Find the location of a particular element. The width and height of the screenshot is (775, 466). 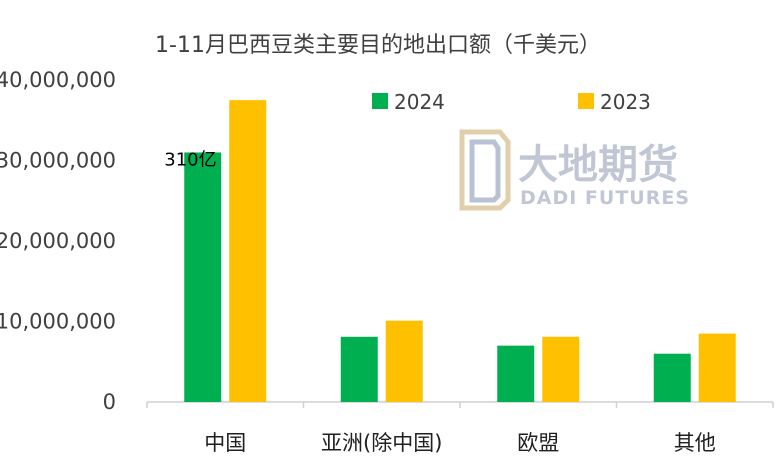

annotations: 310亿 is located at coordinates (190, 159).